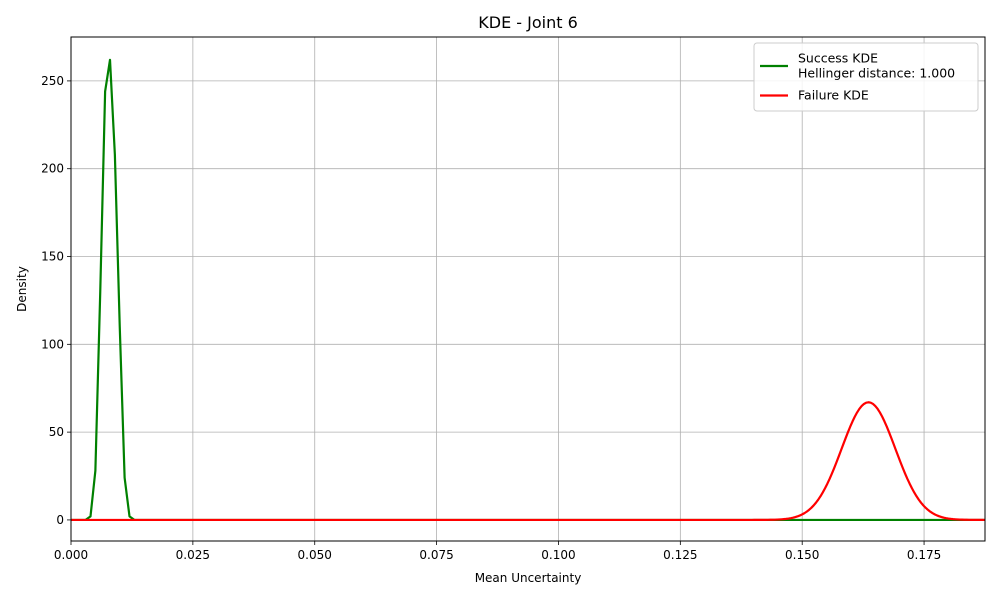  I want to click on x-tick-label: 0.050, so click(315, 555).